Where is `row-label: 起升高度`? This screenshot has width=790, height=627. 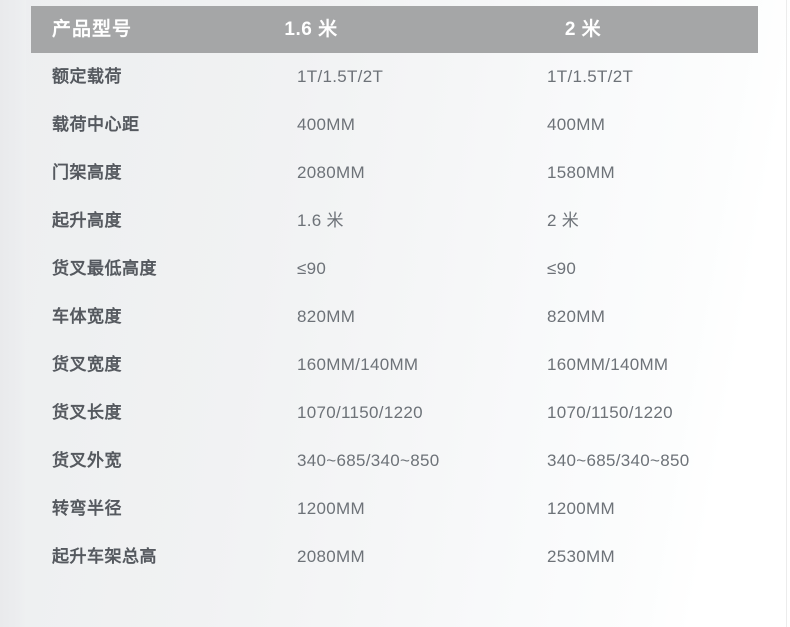
row-label: 起升高度 is located at coordinates (87, 220).